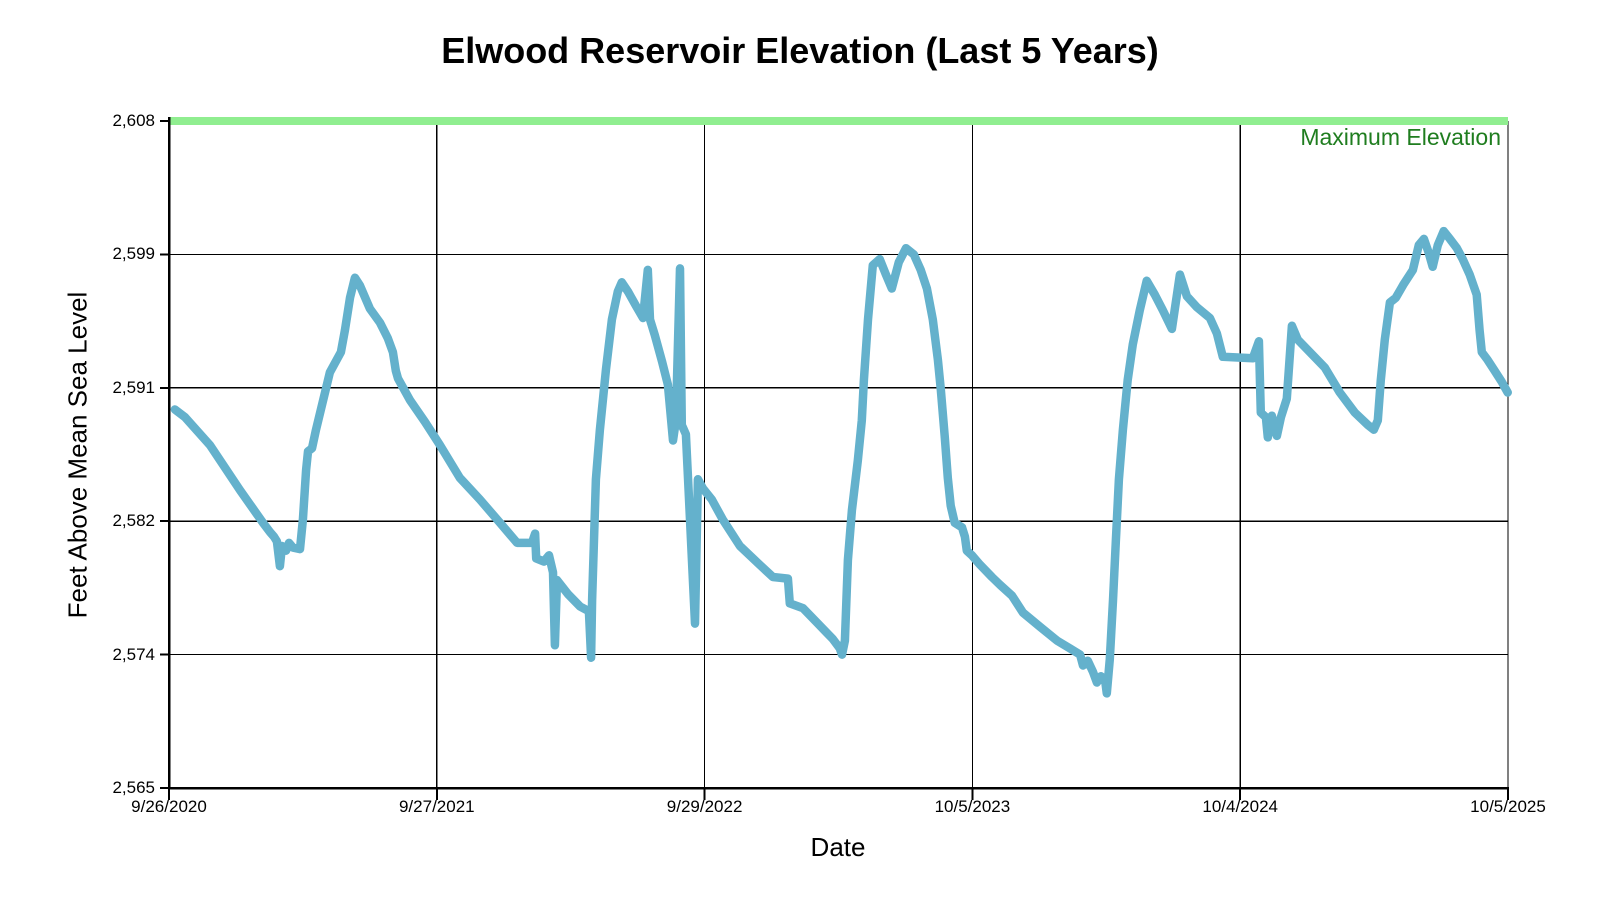 The width and height of the screenshot is (1600, 900). Describe the element at coordinates (1508, 806) in the screenshot. I see `x-tick-label: 10/5/2025` at that location.